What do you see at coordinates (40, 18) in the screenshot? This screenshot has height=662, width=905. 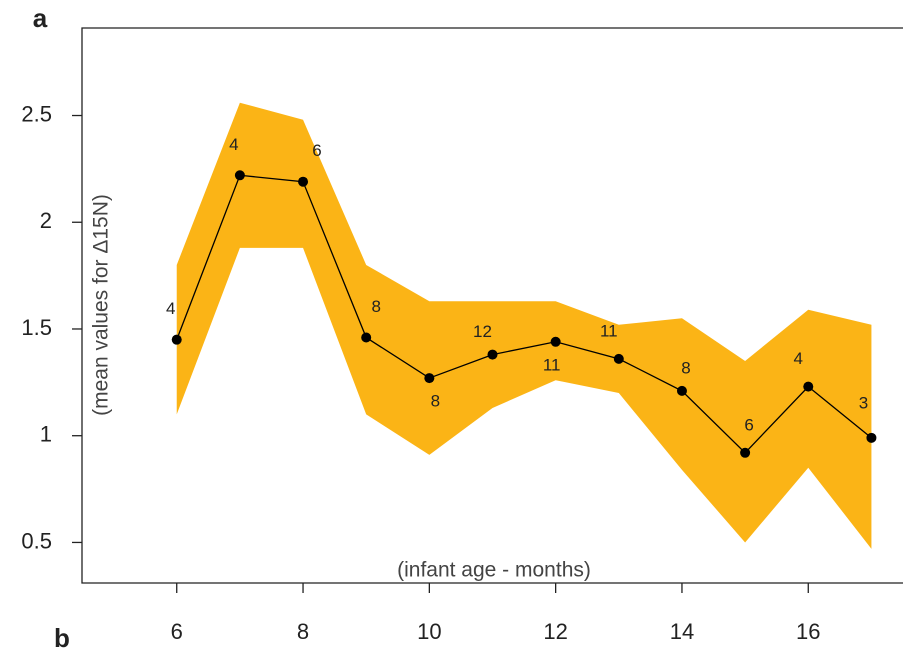 I see `panel-label: a` at bounding box center [40, 18].